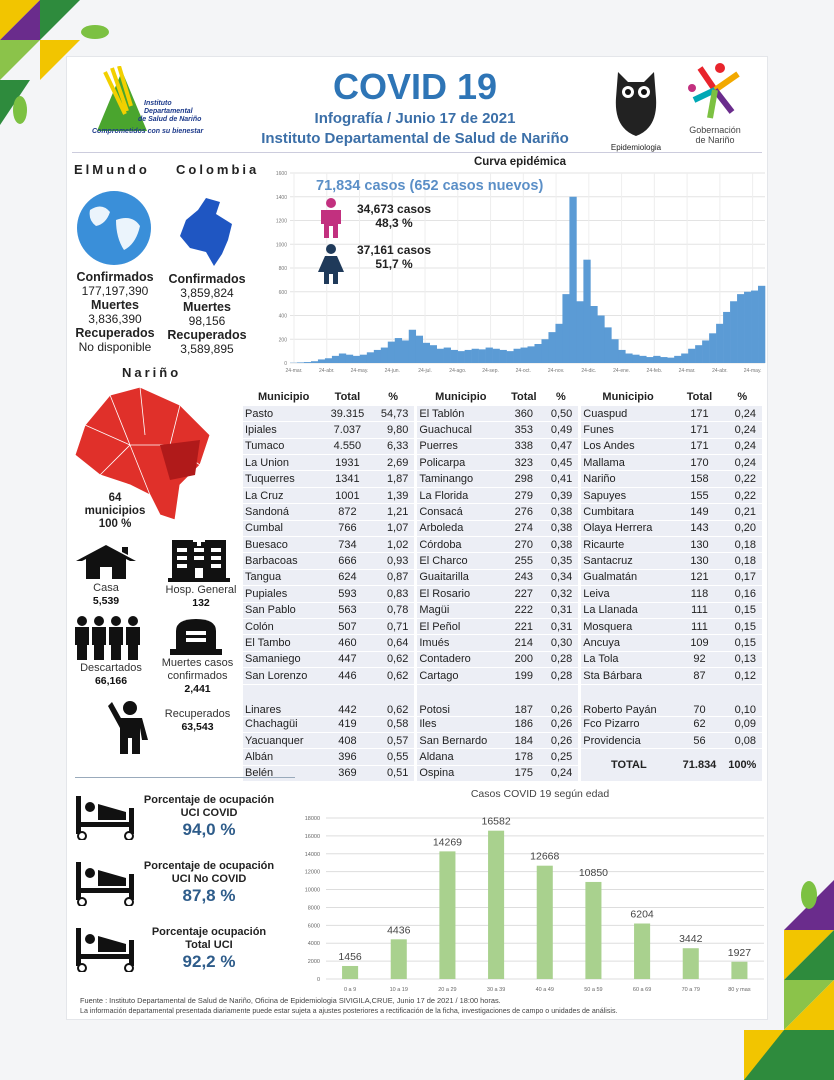 The width and height of the screenshot is (834, 1080). What do you see at coordinates (393, 741) in the screenshot?
I see `table-cell: 0,57` at bounding box center [393, 741].